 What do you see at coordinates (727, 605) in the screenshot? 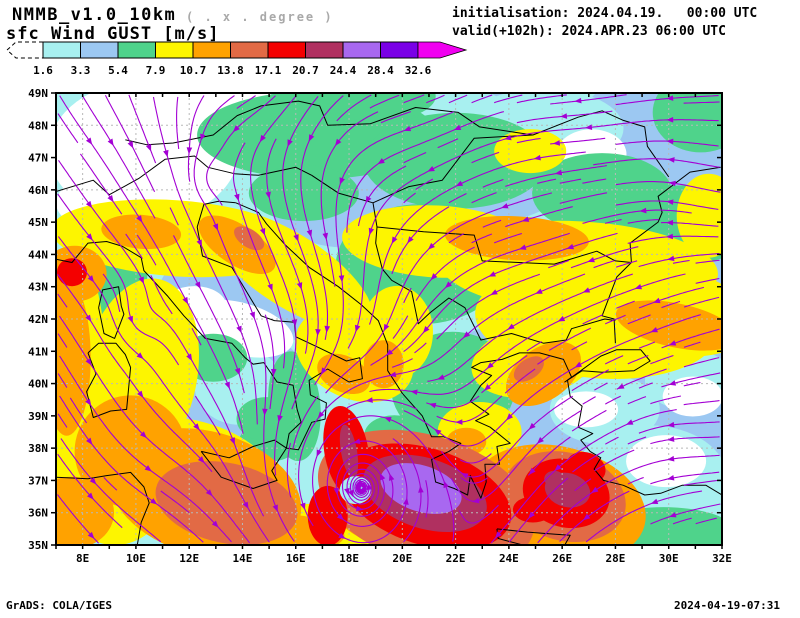
I see `creation-timestamp: 2024-04-19-07:31` at bounding box center [727, 605].